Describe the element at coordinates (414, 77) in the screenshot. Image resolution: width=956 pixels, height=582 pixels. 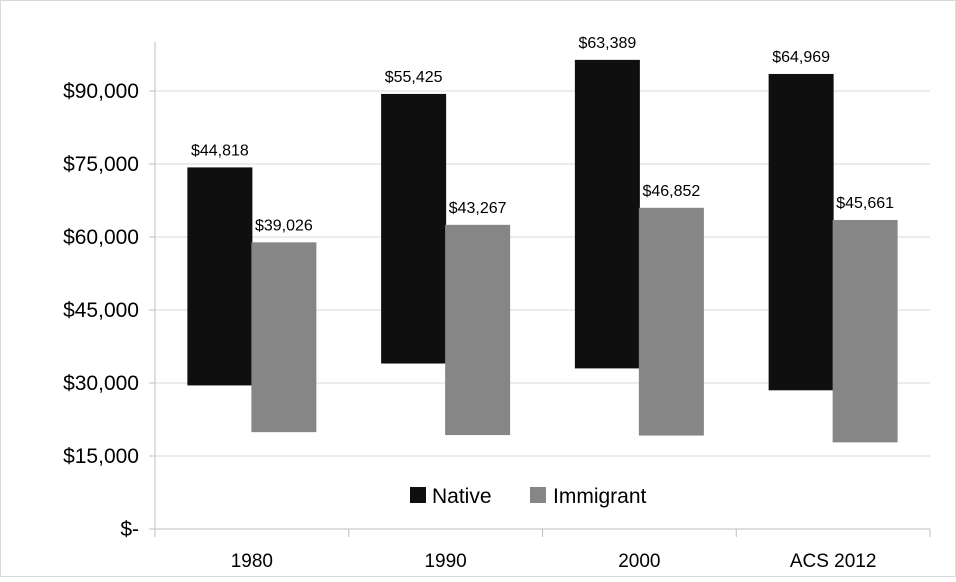
I see `data-label: $55,425` at that location.